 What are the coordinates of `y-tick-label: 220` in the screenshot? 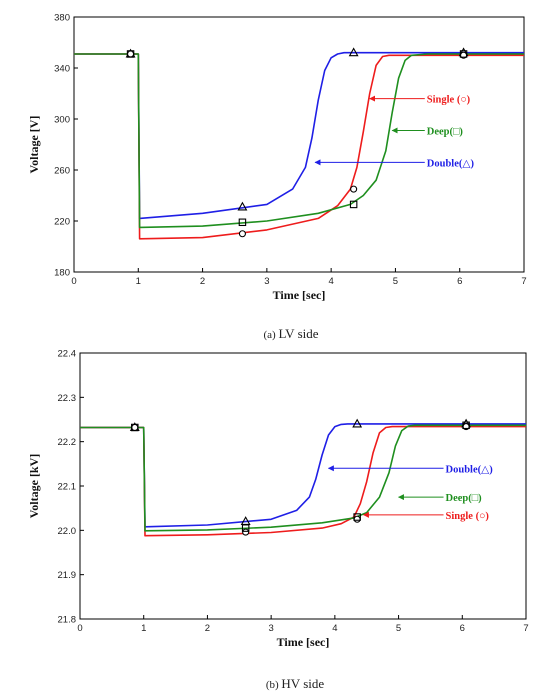 It's located at (62, 222).